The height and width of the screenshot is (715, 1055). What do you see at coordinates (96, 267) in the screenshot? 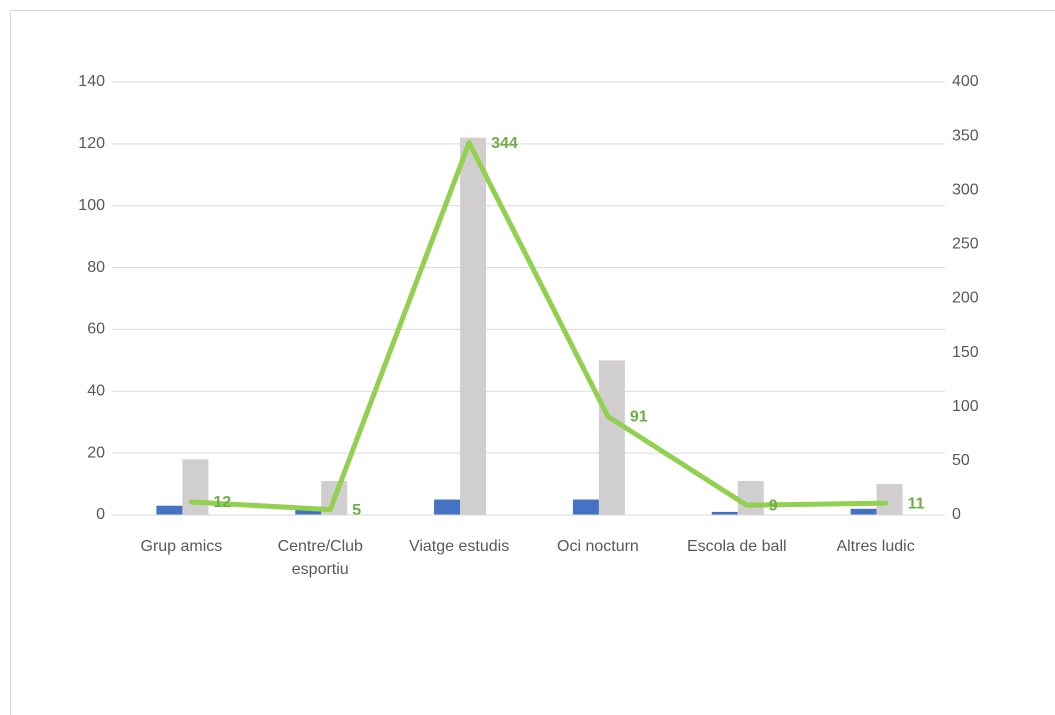
I see `y-tick-label: 80` at bounding box center [96, 267].